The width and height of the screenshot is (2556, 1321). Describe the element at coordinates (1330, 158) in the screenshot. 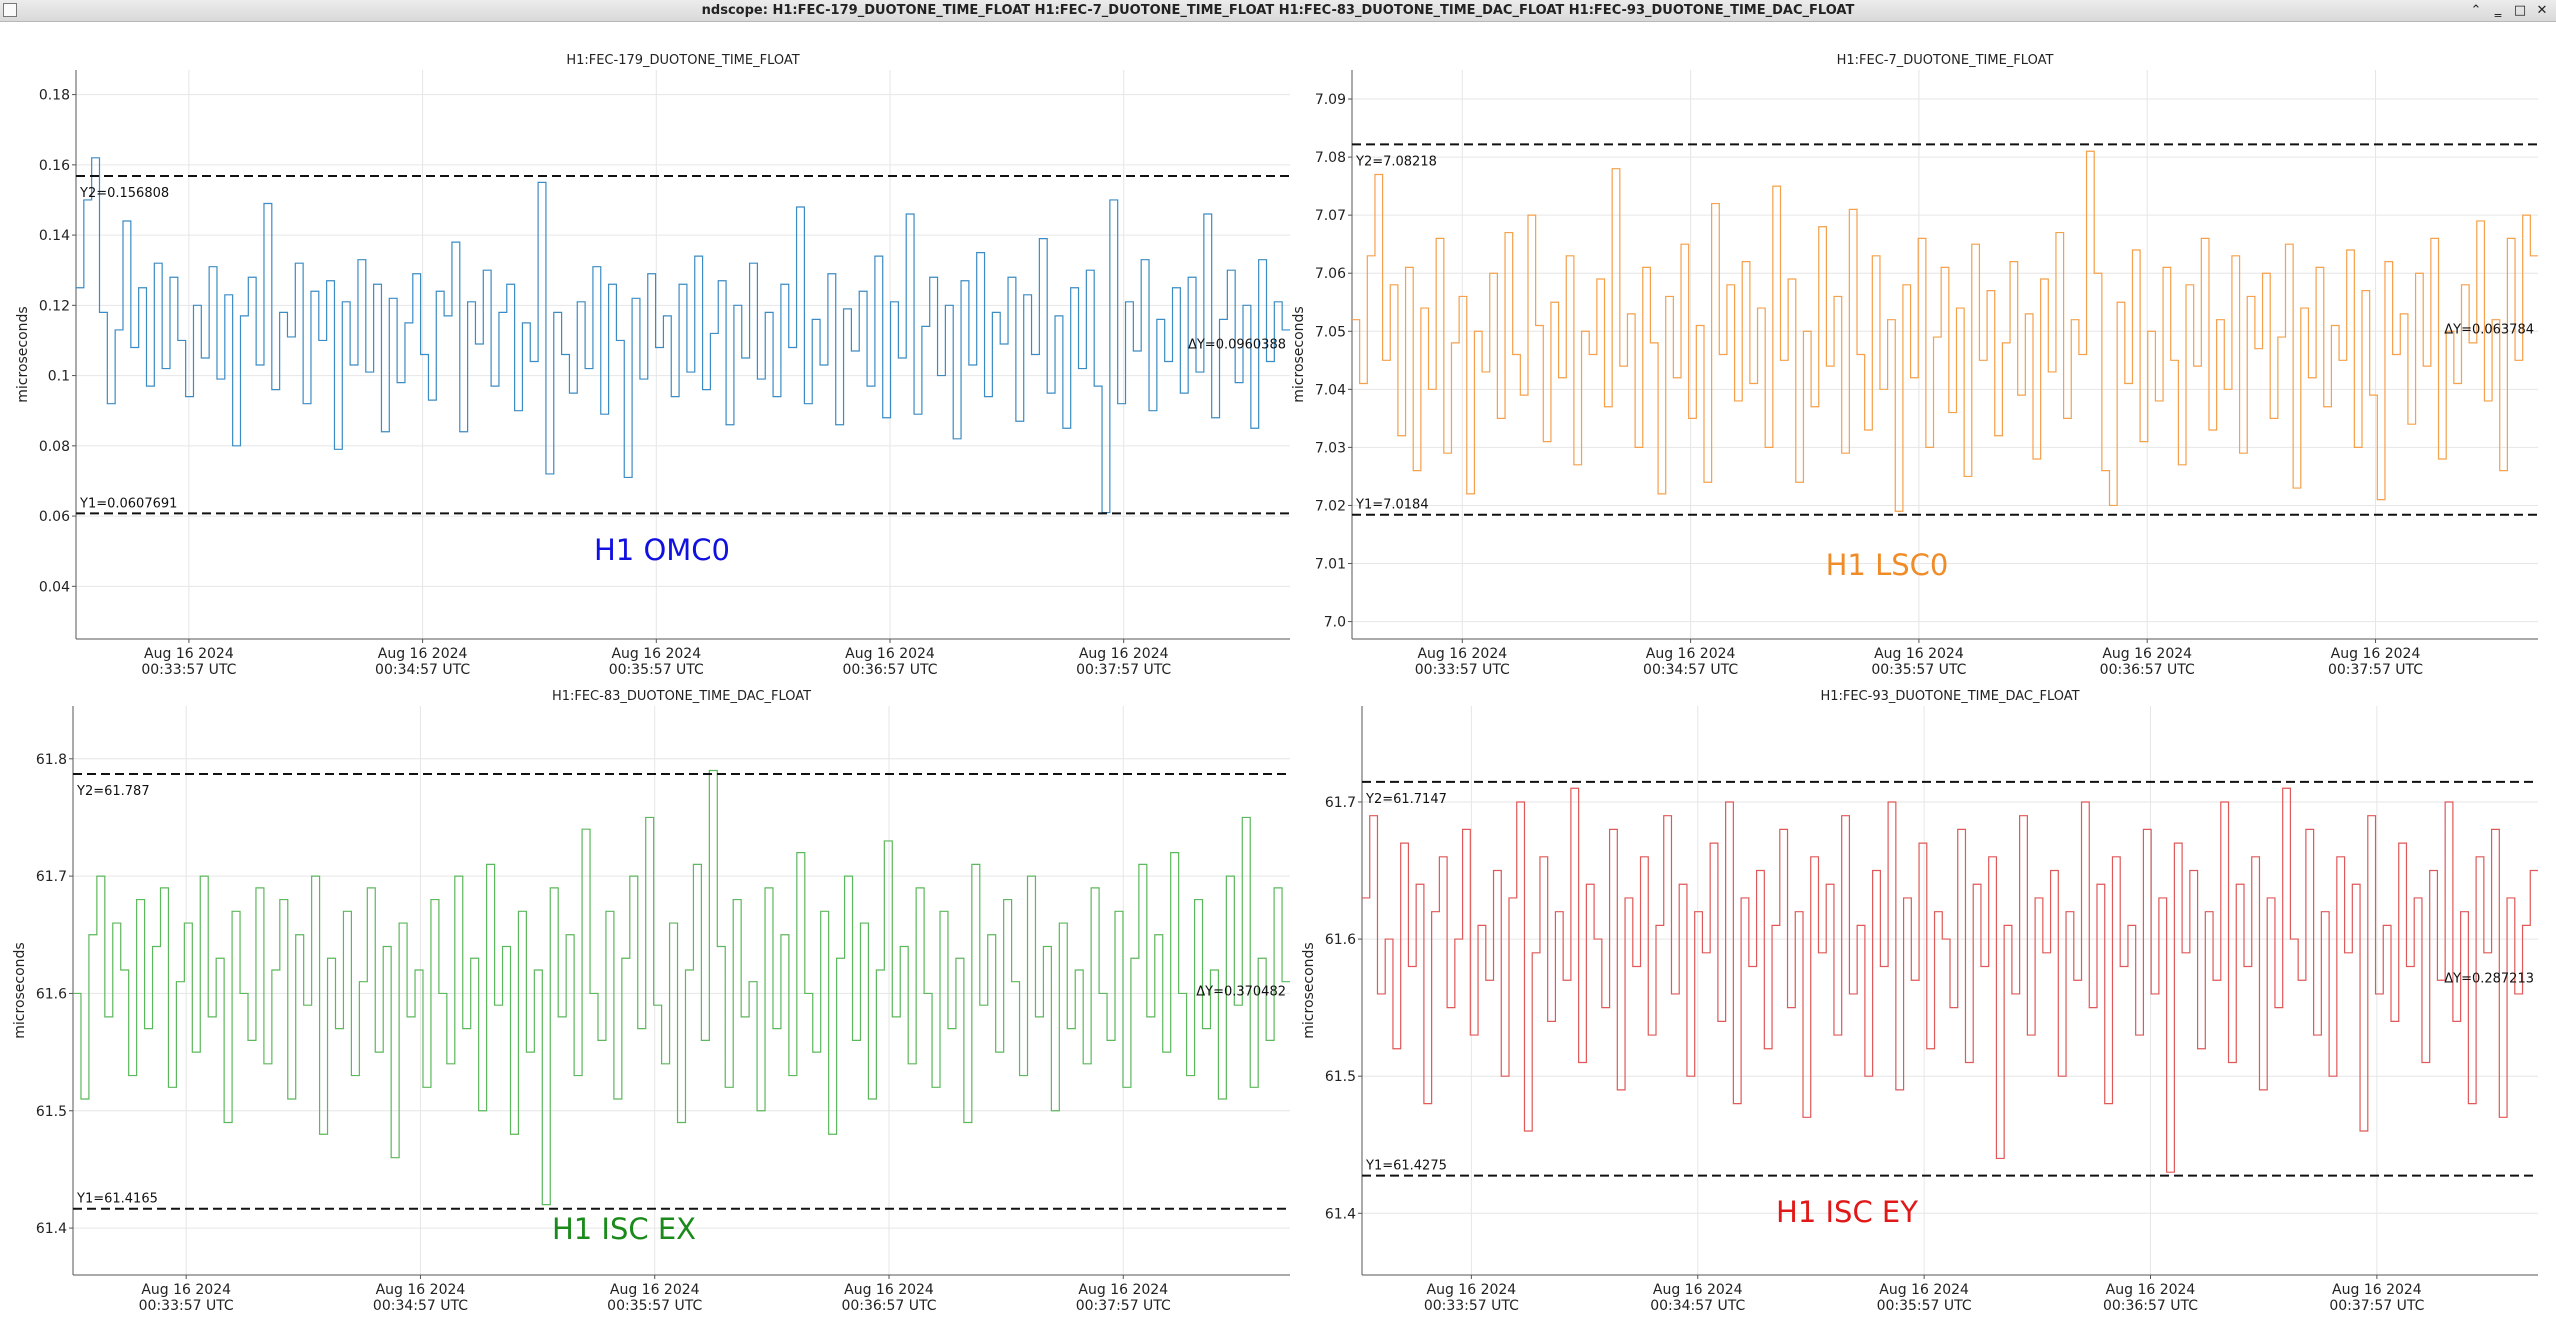

I see `y-tick-label: 7.08` at that location.